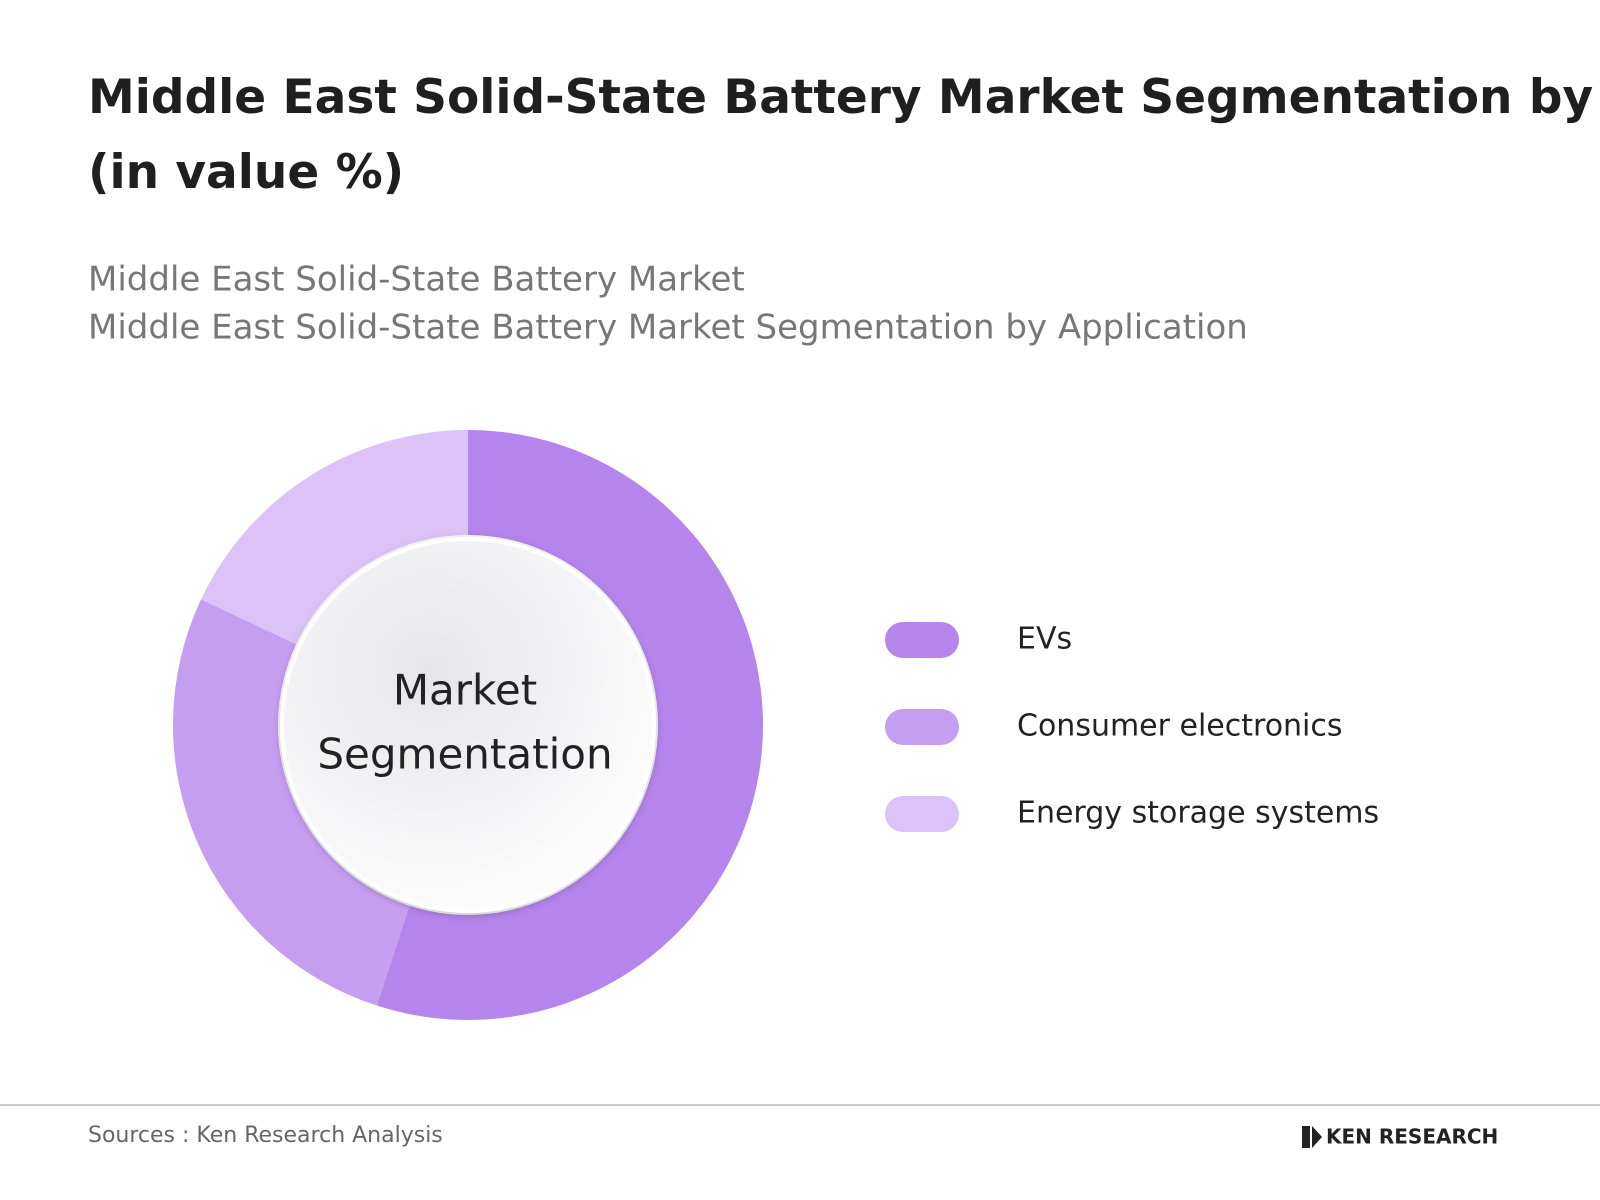 The image size is (1600, 1200). What do you see at coordinates (464, 754) in the screenshot?
I see `center-label: Segmentation` at bounding box center [464, 754].